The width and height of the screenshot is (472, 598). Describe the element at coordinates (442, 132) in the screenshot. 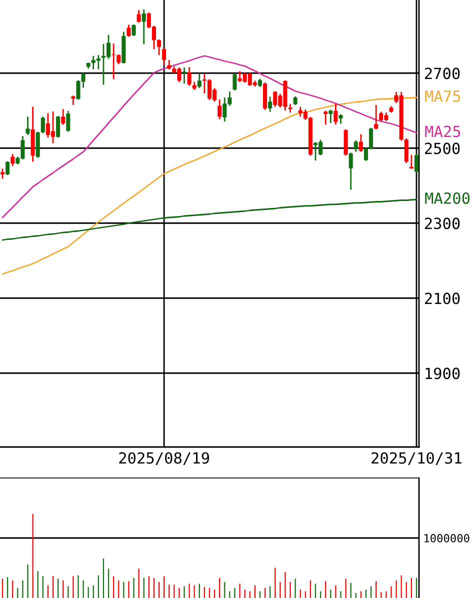

I see `series-label: MA25` at that location.